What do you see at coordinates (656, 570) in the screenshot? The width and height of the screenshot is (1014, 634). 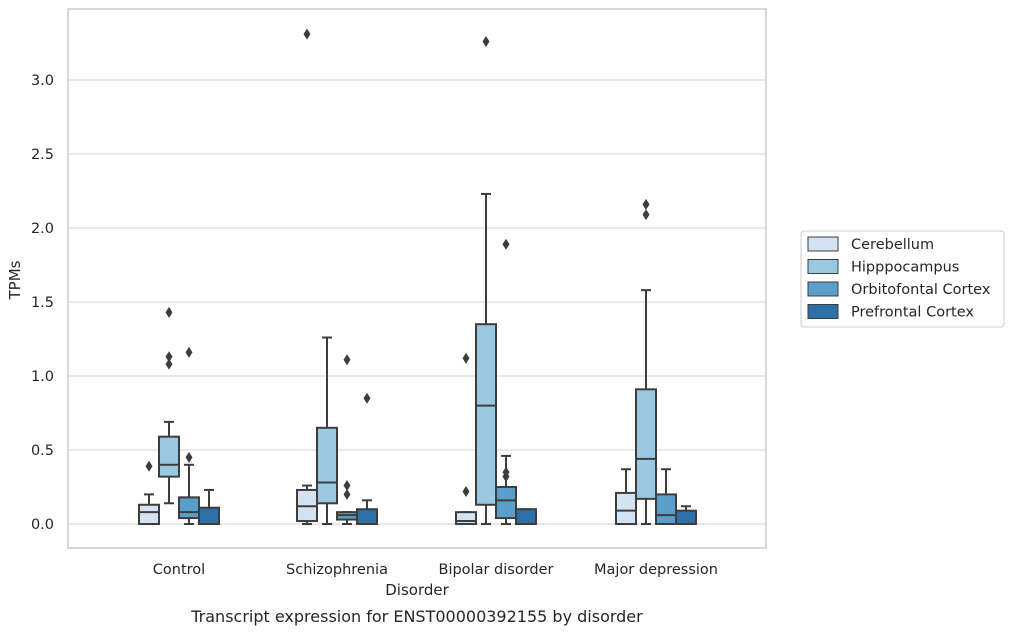 I see `x-tick-label: Major depression` at bounding box center [656, 570].